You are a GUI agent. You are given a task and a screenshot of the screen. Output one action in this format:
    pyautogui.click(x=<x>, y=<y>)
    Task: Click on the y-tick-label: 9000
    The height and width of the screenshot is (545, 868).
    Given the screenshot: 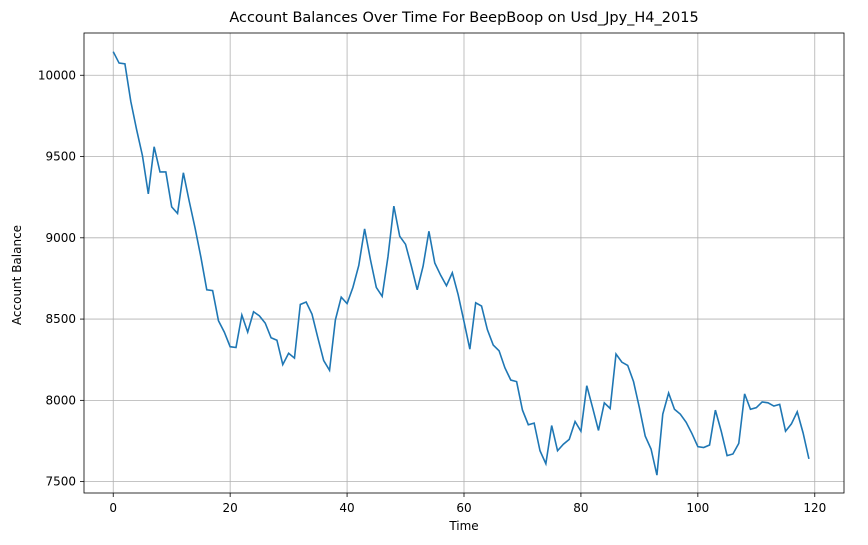 What is the action you would take?
    pyautogui.click(x=60, y=238)
    